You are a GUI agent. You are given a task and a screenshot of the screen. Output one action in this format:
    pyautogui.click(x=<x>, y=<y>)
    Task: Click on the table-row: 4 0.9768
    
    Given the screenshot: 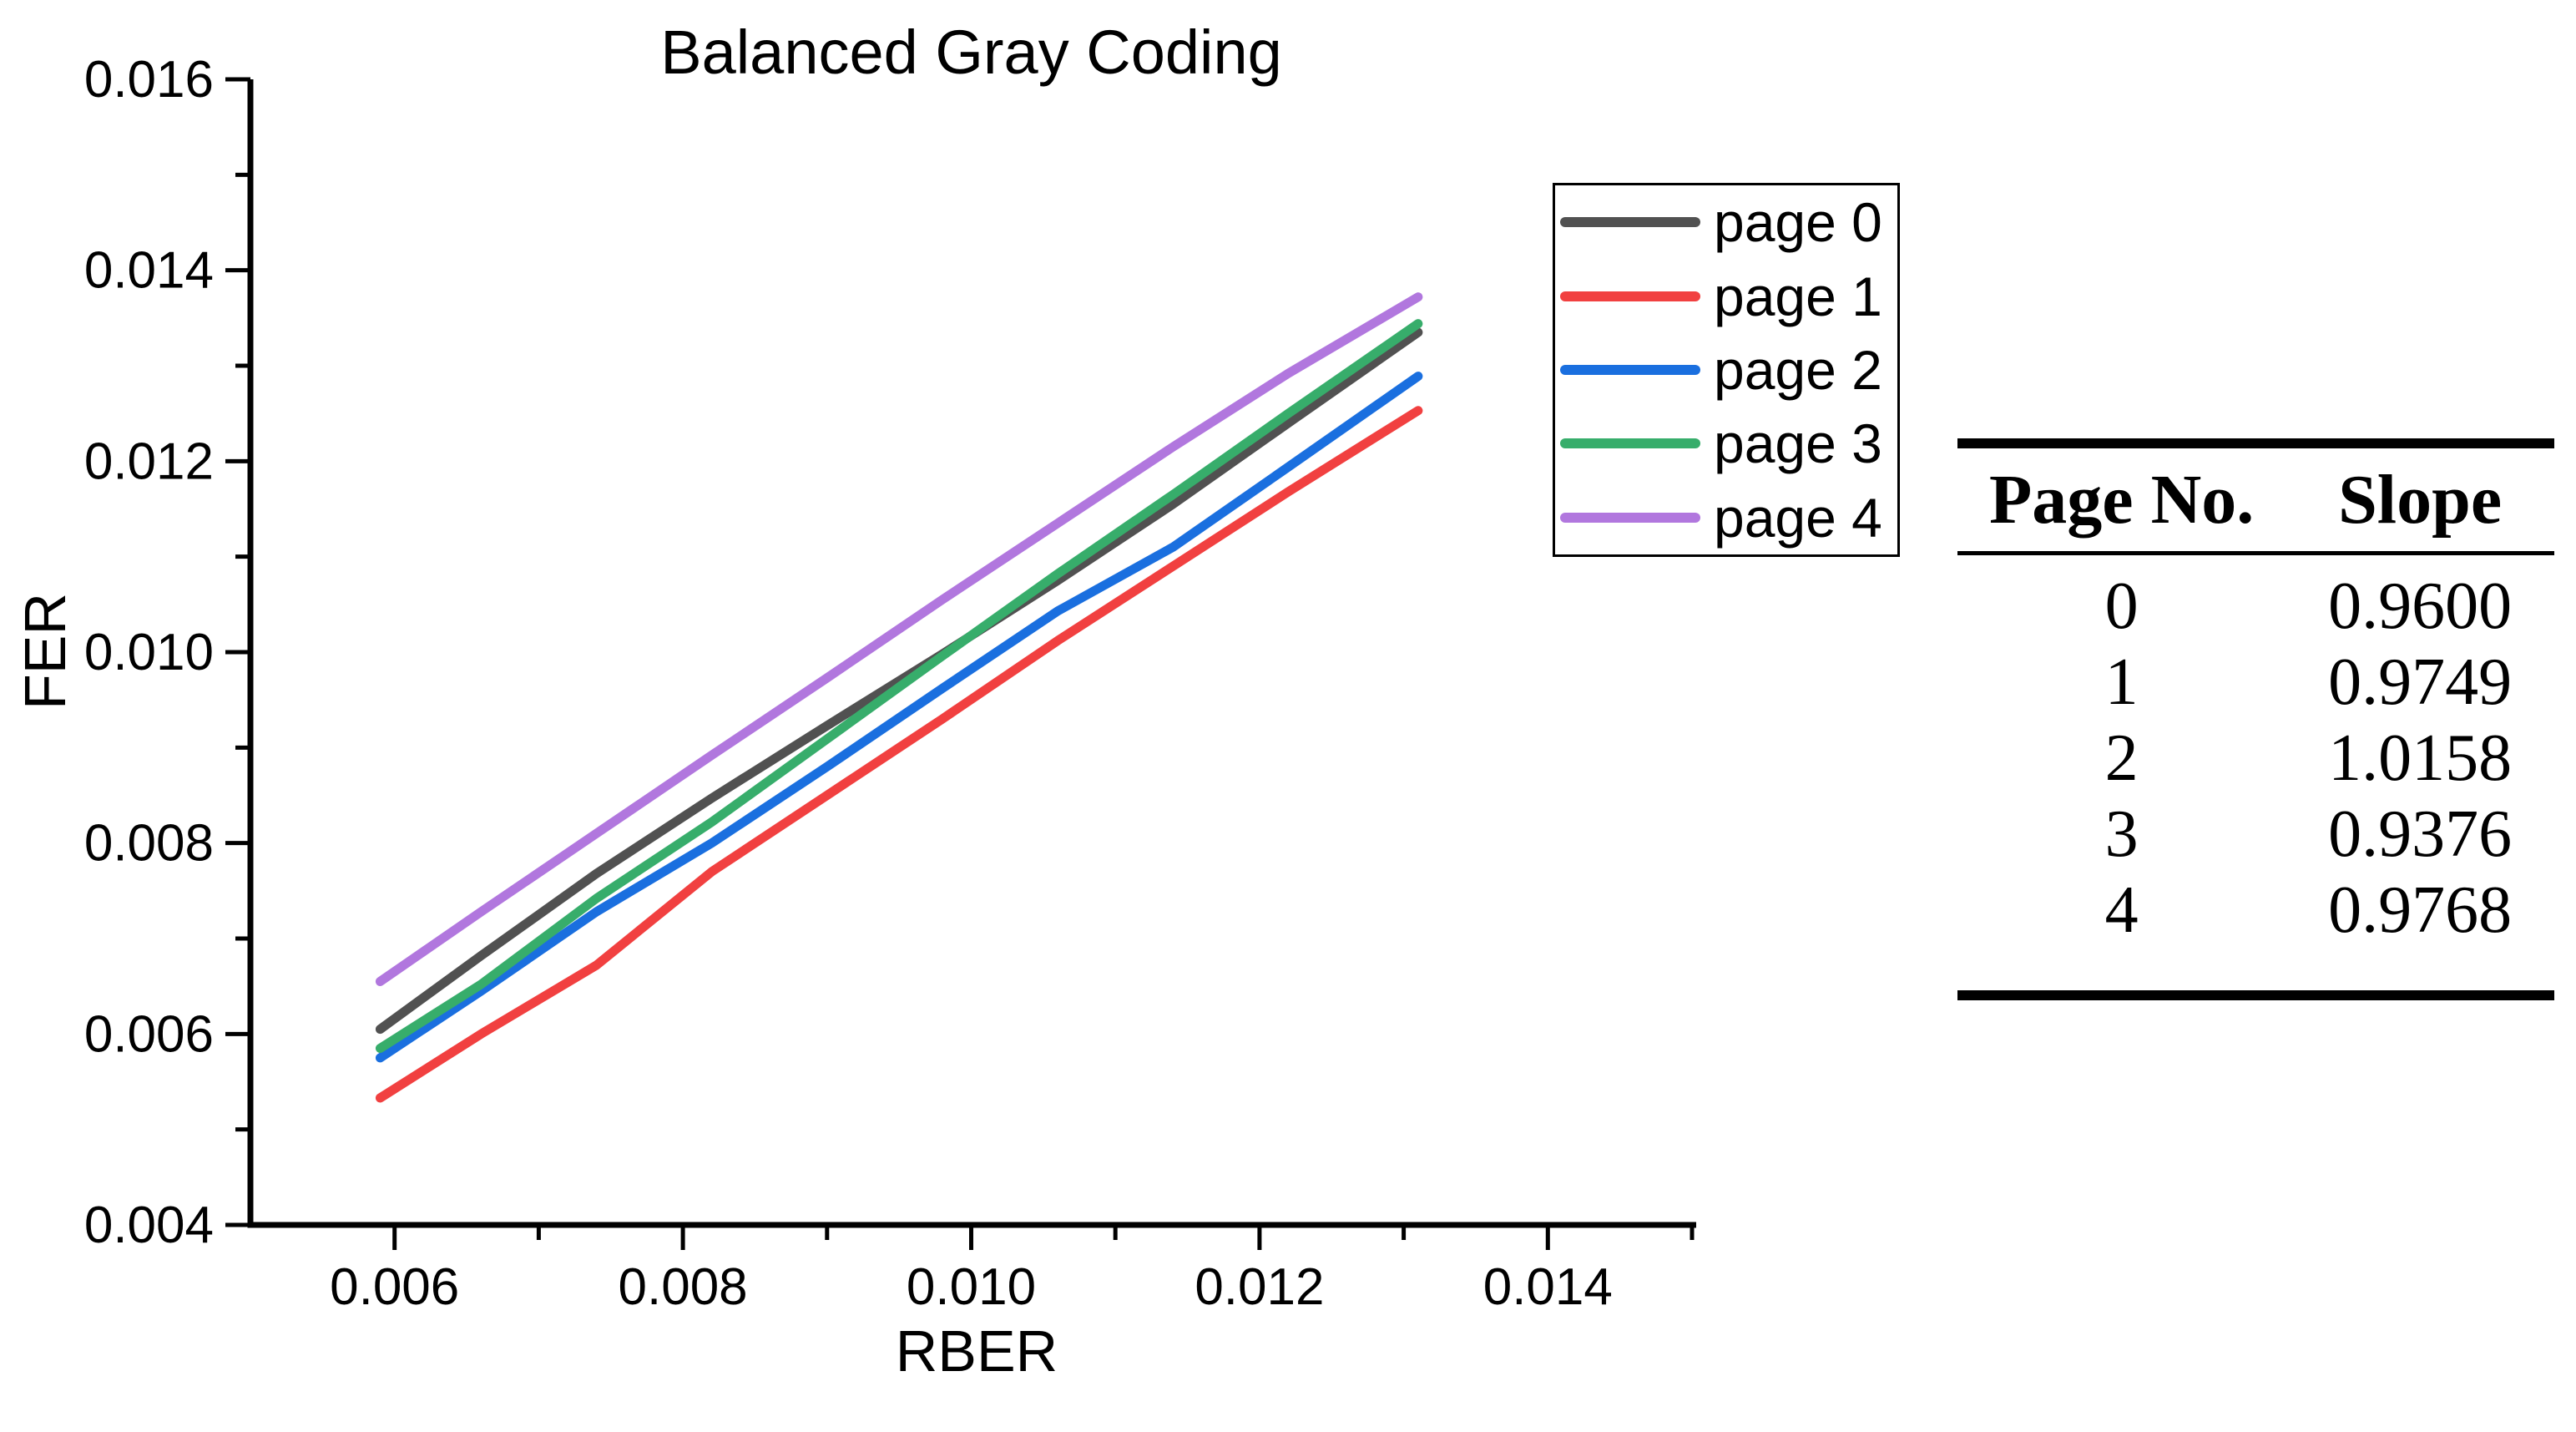 What is the action you would take?
    pyautogui.click(x=2255, y=911)
    